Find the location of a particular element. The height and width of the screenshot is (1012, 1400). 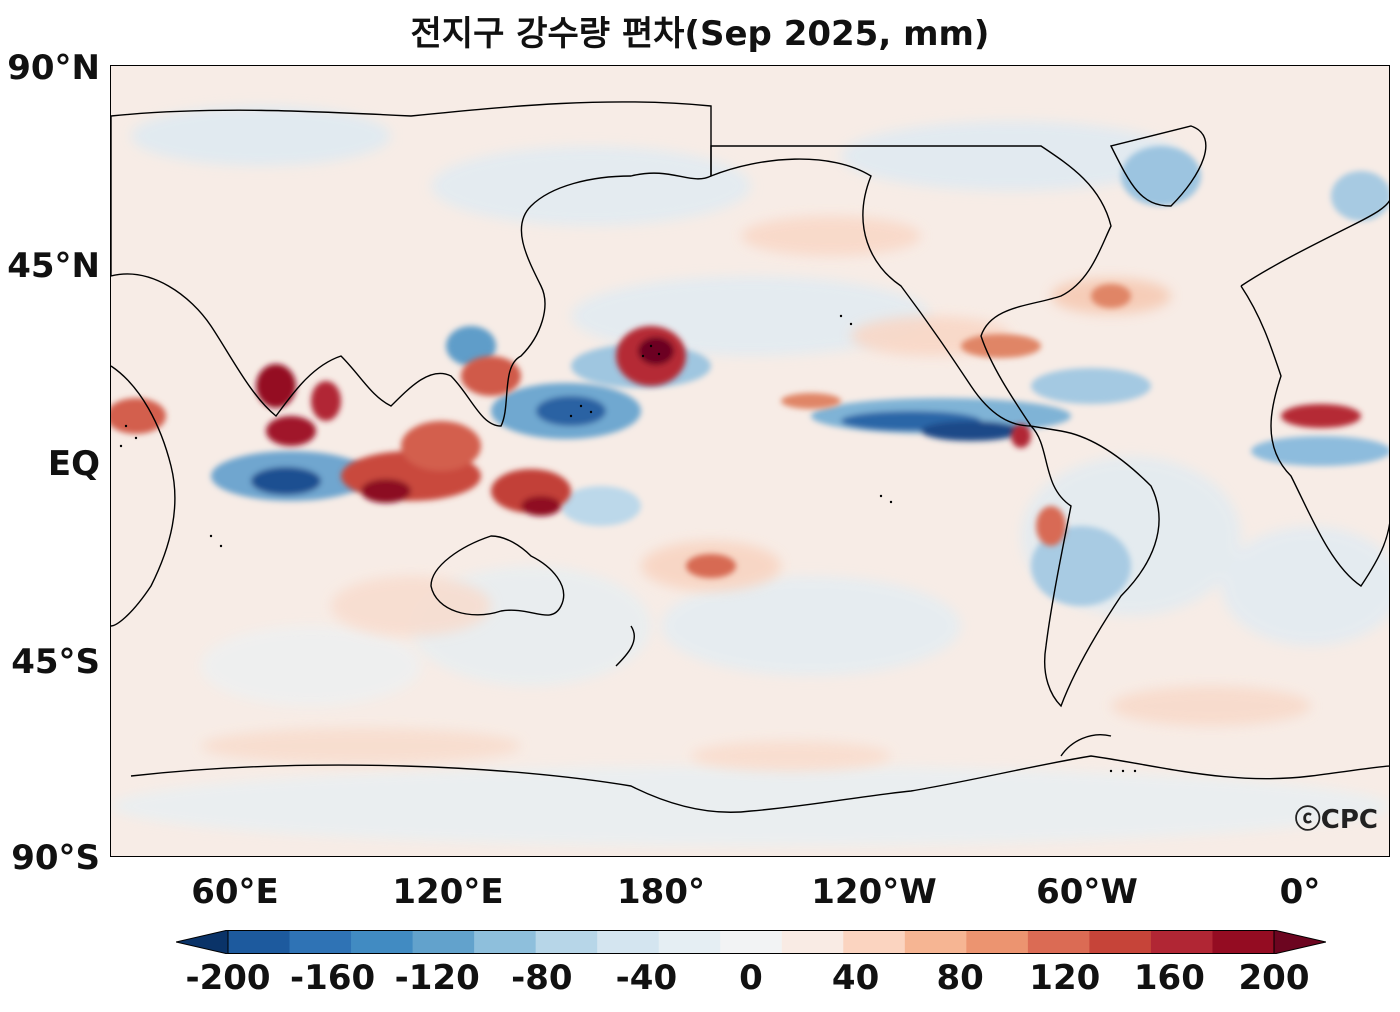

colorbar-tick-label: -200 is located at coordinates (228, 978).